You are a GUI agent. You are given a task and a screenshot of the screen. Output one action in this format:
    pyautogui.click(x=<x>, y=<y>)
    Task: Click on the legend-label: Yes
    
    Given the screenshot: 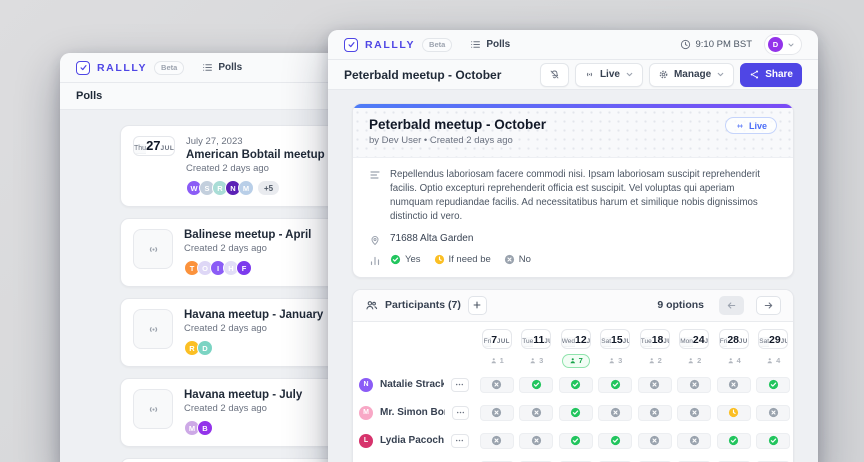 What is the action you would take?
    pyautogui.click(x=413, y=259)
    